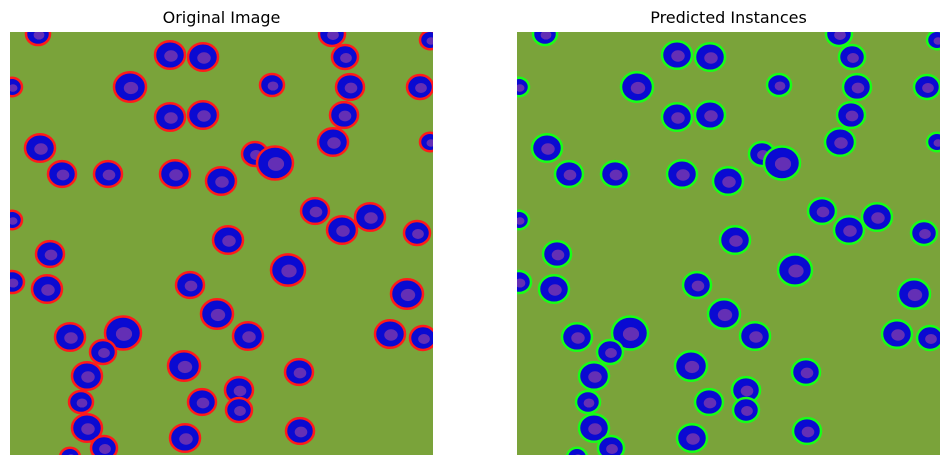  I want to click on original-image-title: Original Image, so click(221, 17).